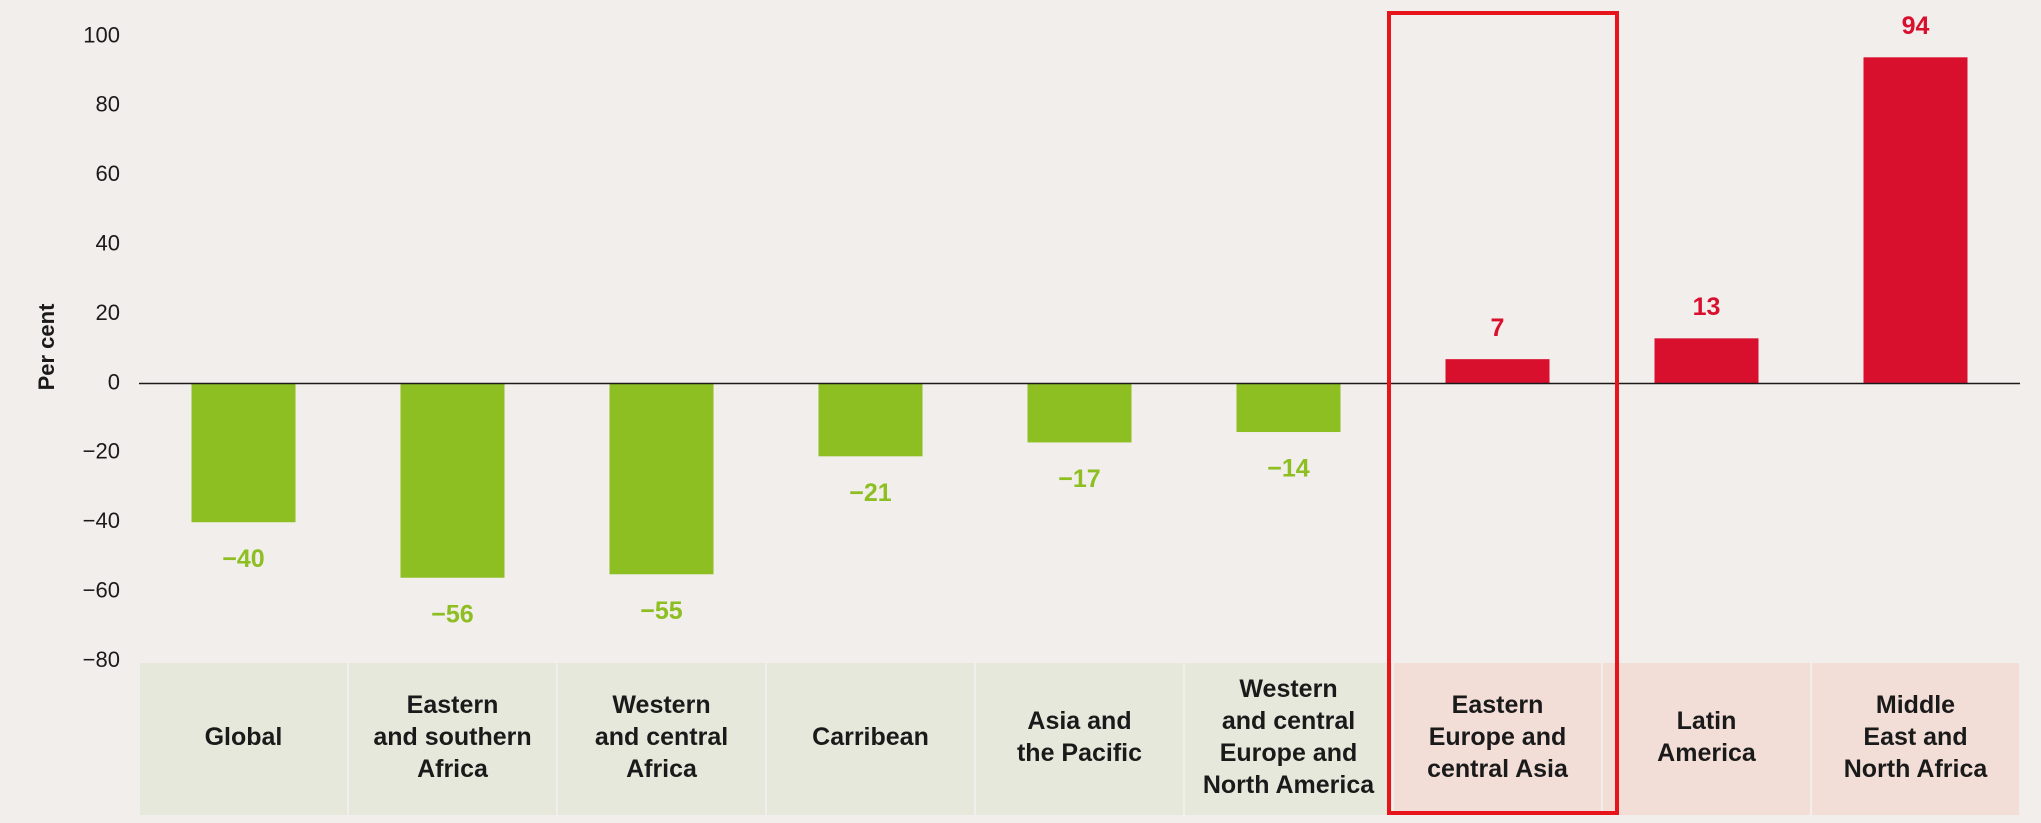 This screenshot has height=823, width=2041. Describe the element at coordinates (1503, 413) in the screenshot. I see `highlight-box` at that location.